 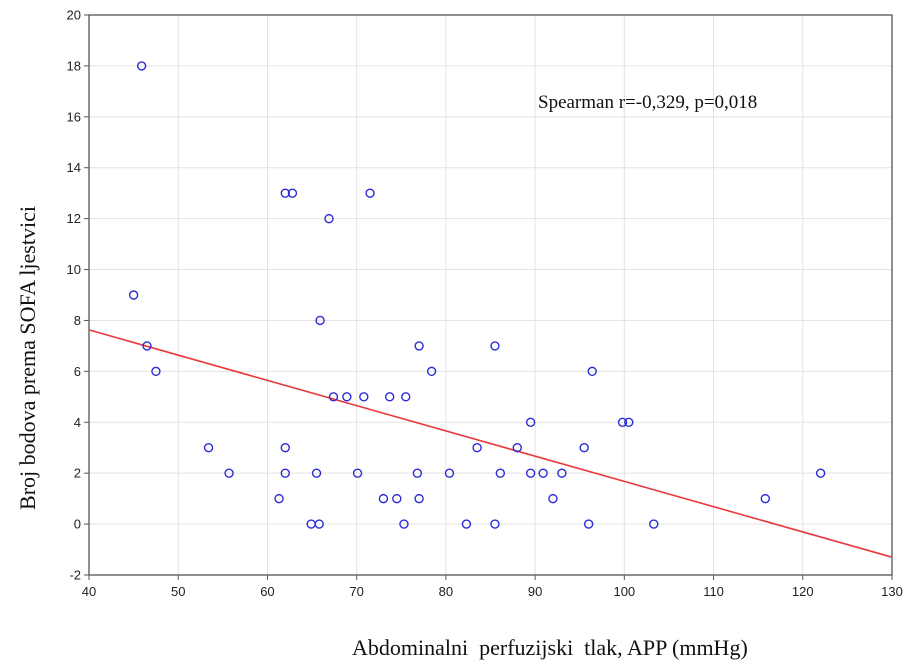 What do you see at coordinates (74, 116) in the screenshot?
I see `y-tick-label: 16` at bounding box center [74, 116].